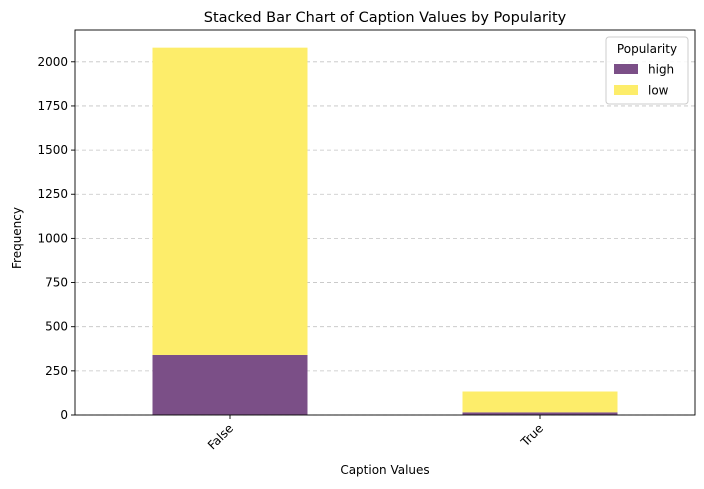  I want to click on y-tick-label-8: 2000, so click(52, 62).